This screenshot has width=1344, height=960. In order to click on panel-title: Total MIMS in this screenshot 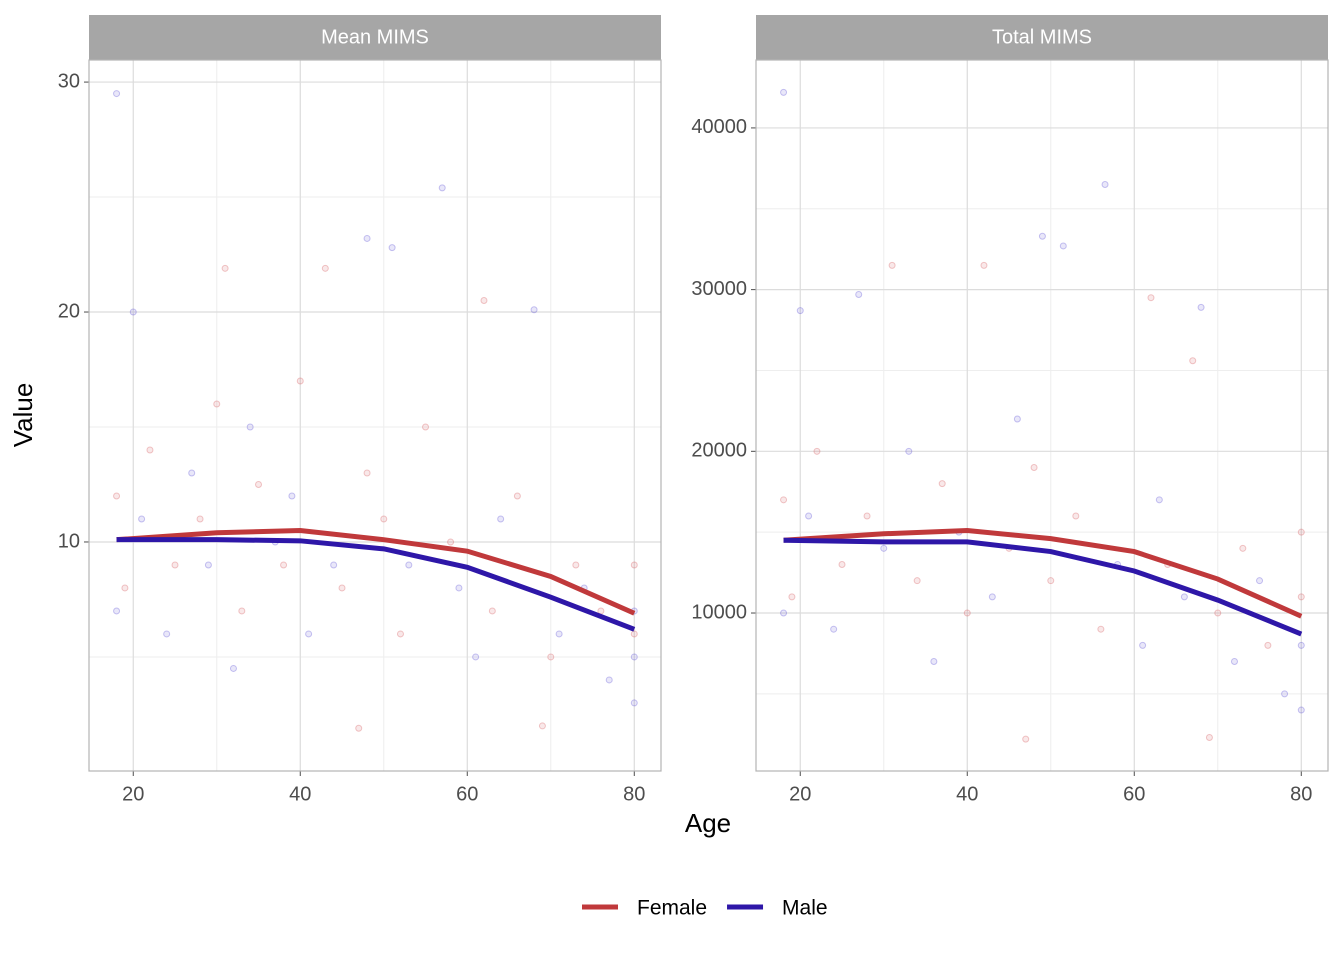, I will do `click(1042, 37)`.